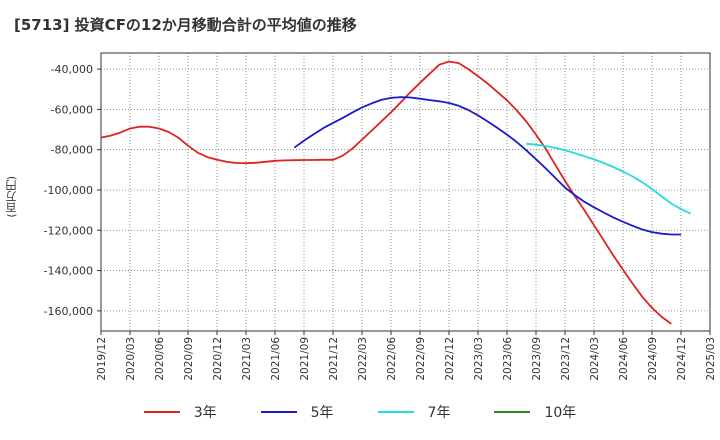 This screenshot has width=720, height=440. I want to click on x-tick-label: 2025/03, so click(711, 359).